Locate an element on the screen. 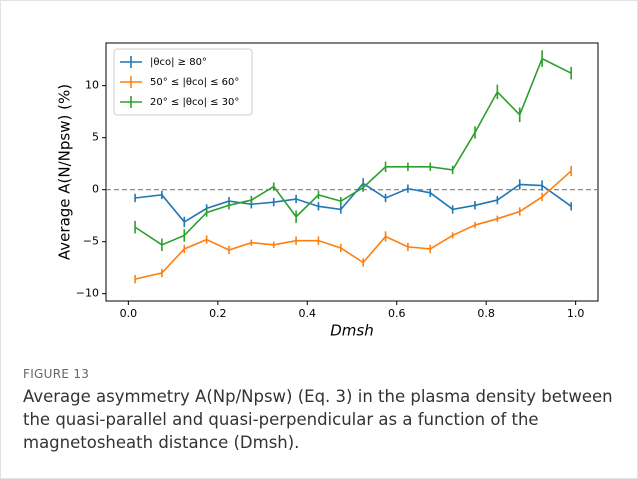  figure-label: FIGURE 13 is located at coordinates (56, 374).